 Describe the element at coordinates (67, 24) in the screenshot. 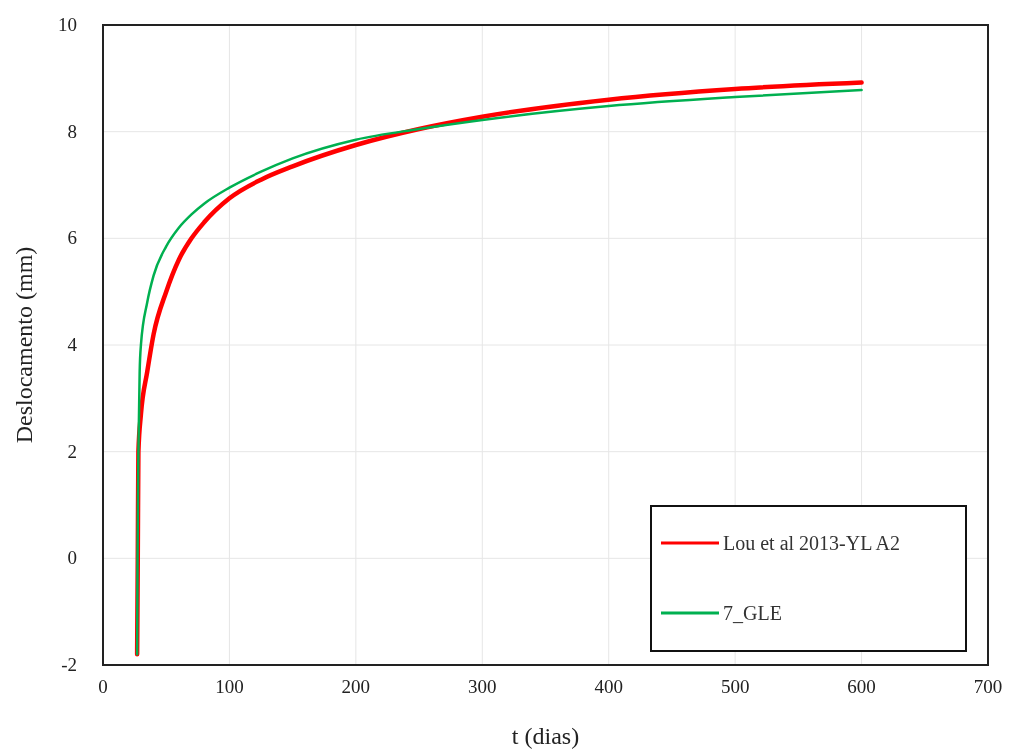

I see `y-tick-label: 10` at that location.